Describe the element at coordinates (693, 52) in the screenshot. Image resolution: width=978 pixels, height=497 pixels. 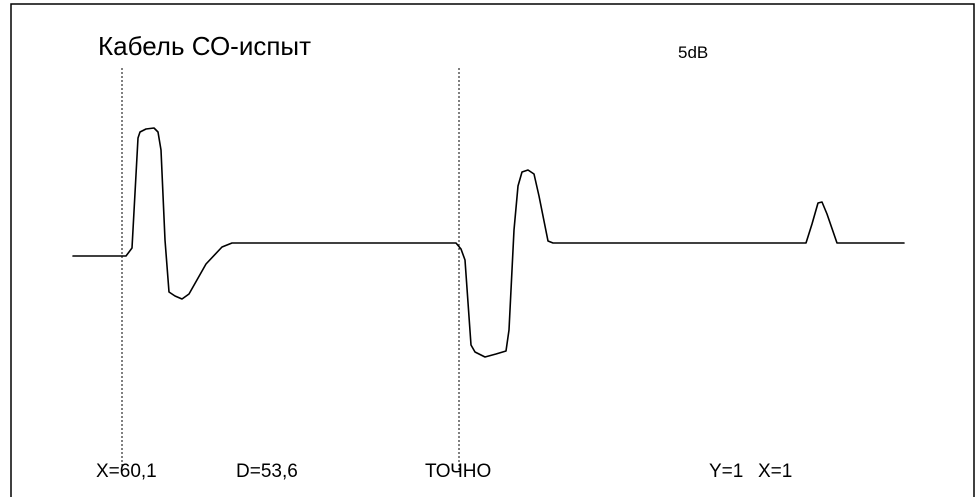
I see `gain-label: 5dB` at that location.